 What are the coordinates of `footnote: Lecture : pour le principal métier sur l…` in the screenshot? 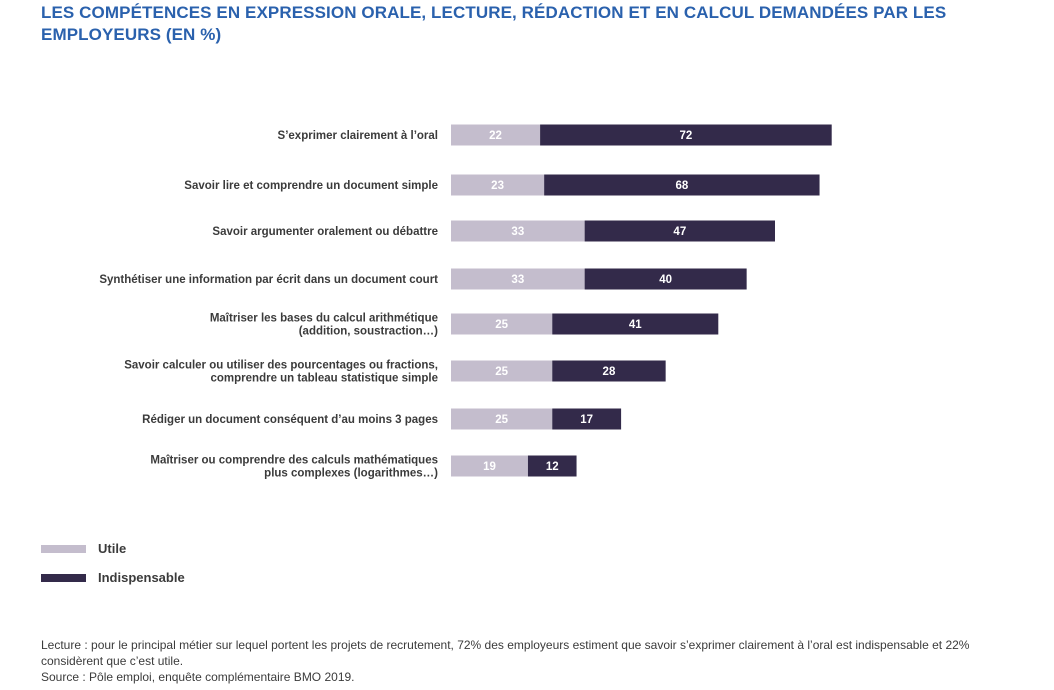 It's located at (536, 661).